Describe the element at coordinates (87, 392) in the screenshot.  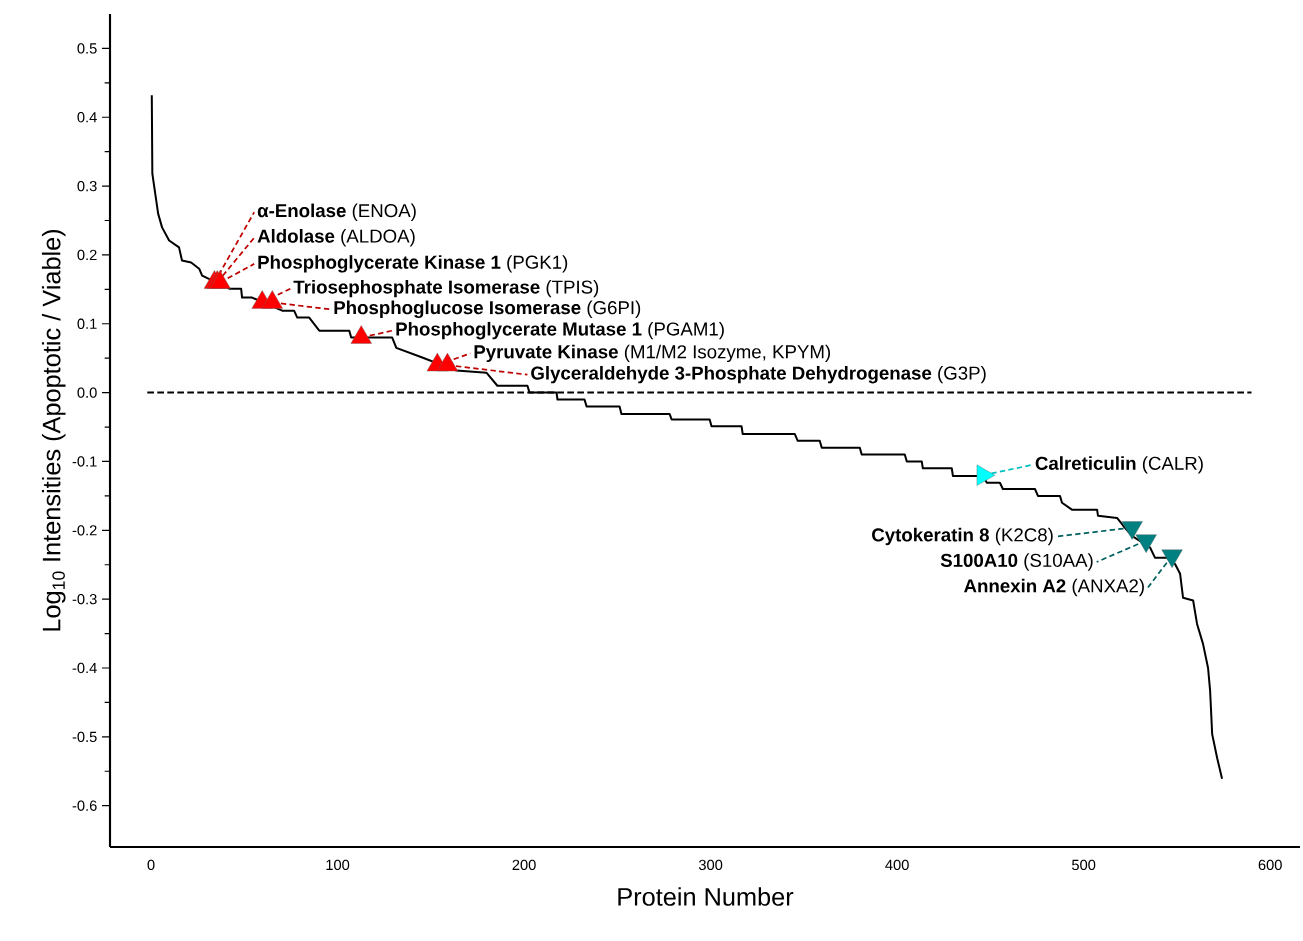
I see `y-tick-label: 0.0` at that location.